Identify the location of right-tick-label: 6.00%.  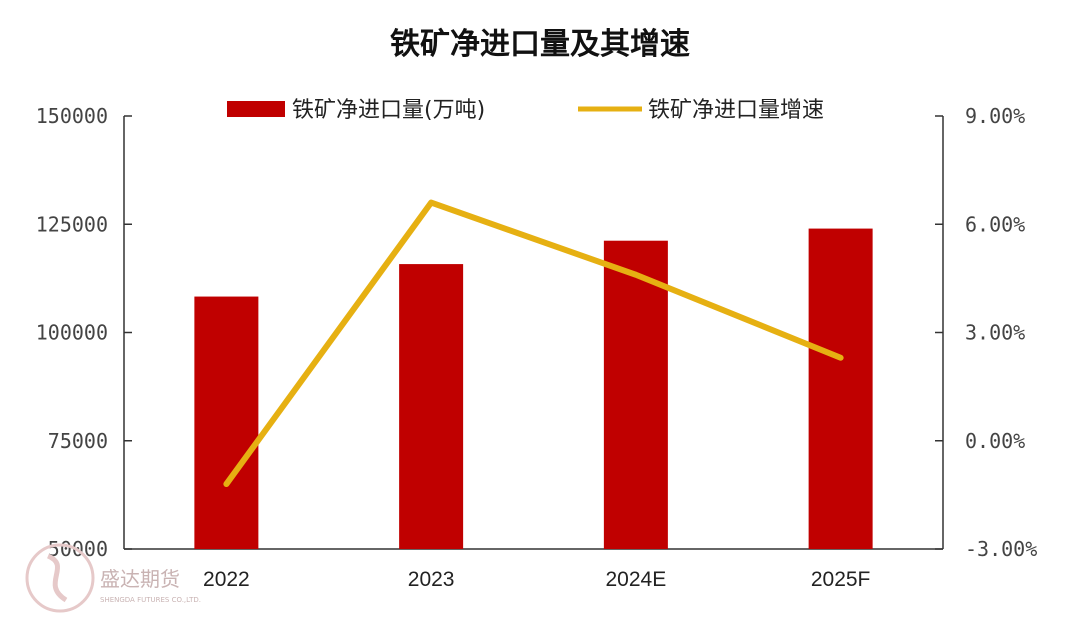
(995, 224).